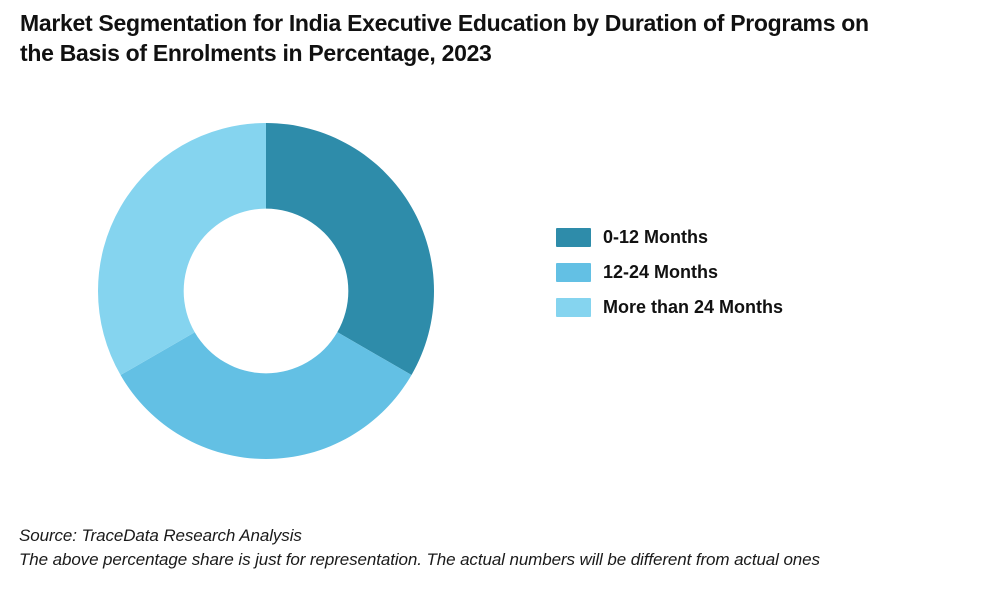 The height and width of the screenshot is (600, 1000). I want to click on legend-item-0-12-months: 0-12 Months, so click(669, 237).